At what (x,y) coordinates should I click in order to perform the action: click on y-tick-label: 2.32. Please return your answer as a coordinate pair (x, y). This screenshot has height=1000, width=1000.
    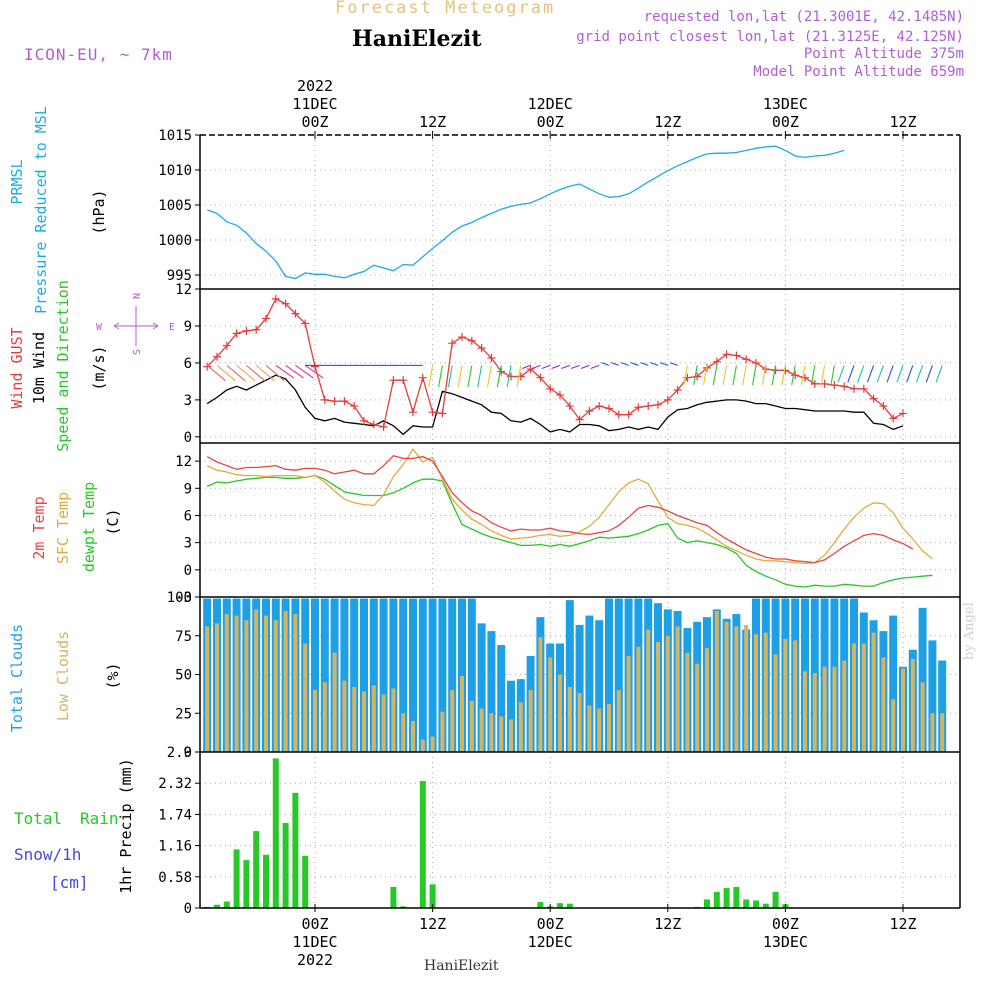
    Looking at the image, I should click on (175, 784).